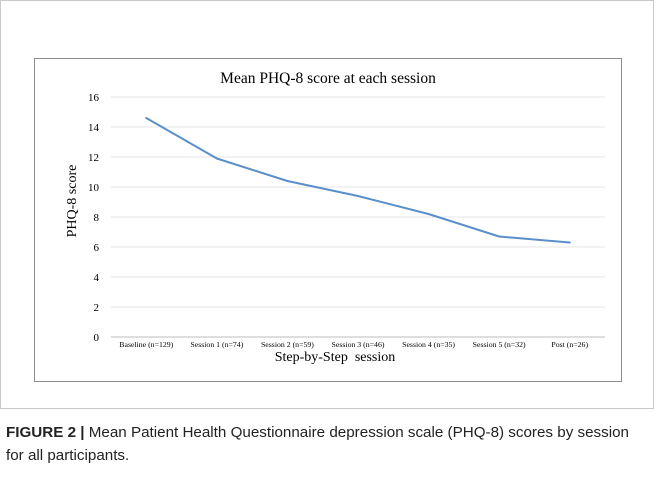 The height and width of the screenshot is (492, 654). What do you see at coordinates (97, 338) in the screenshot?
I see `y-tick-label: 0` at bounding box center [97, 338].